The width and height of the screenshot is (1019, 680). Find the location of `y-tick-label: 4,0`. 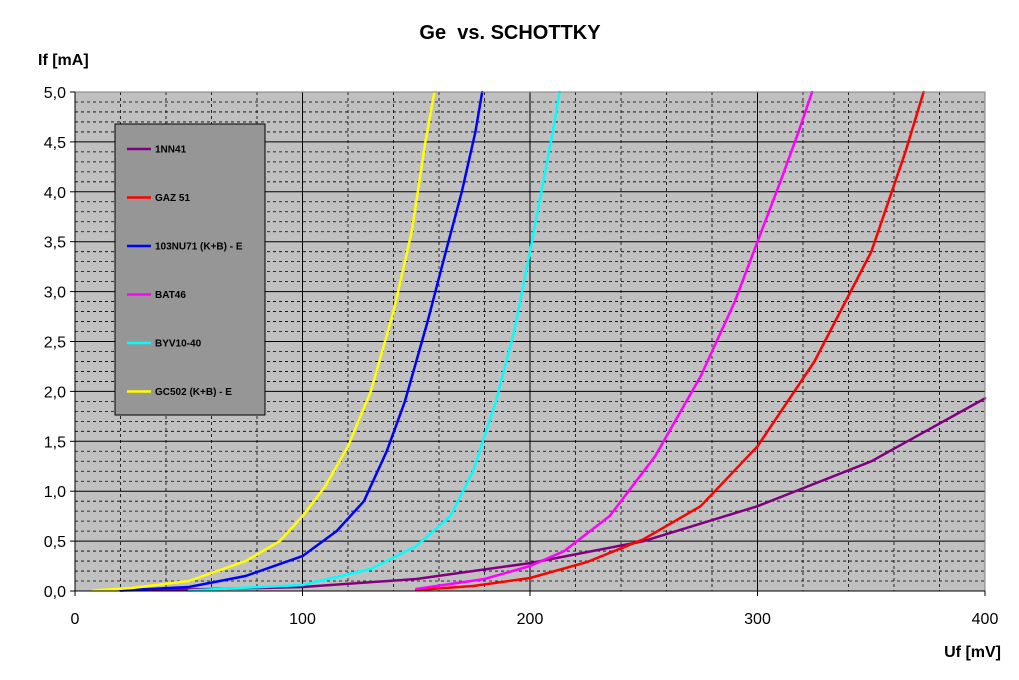

y-tick-label: 4,0 is located at coordinates (55, 193).